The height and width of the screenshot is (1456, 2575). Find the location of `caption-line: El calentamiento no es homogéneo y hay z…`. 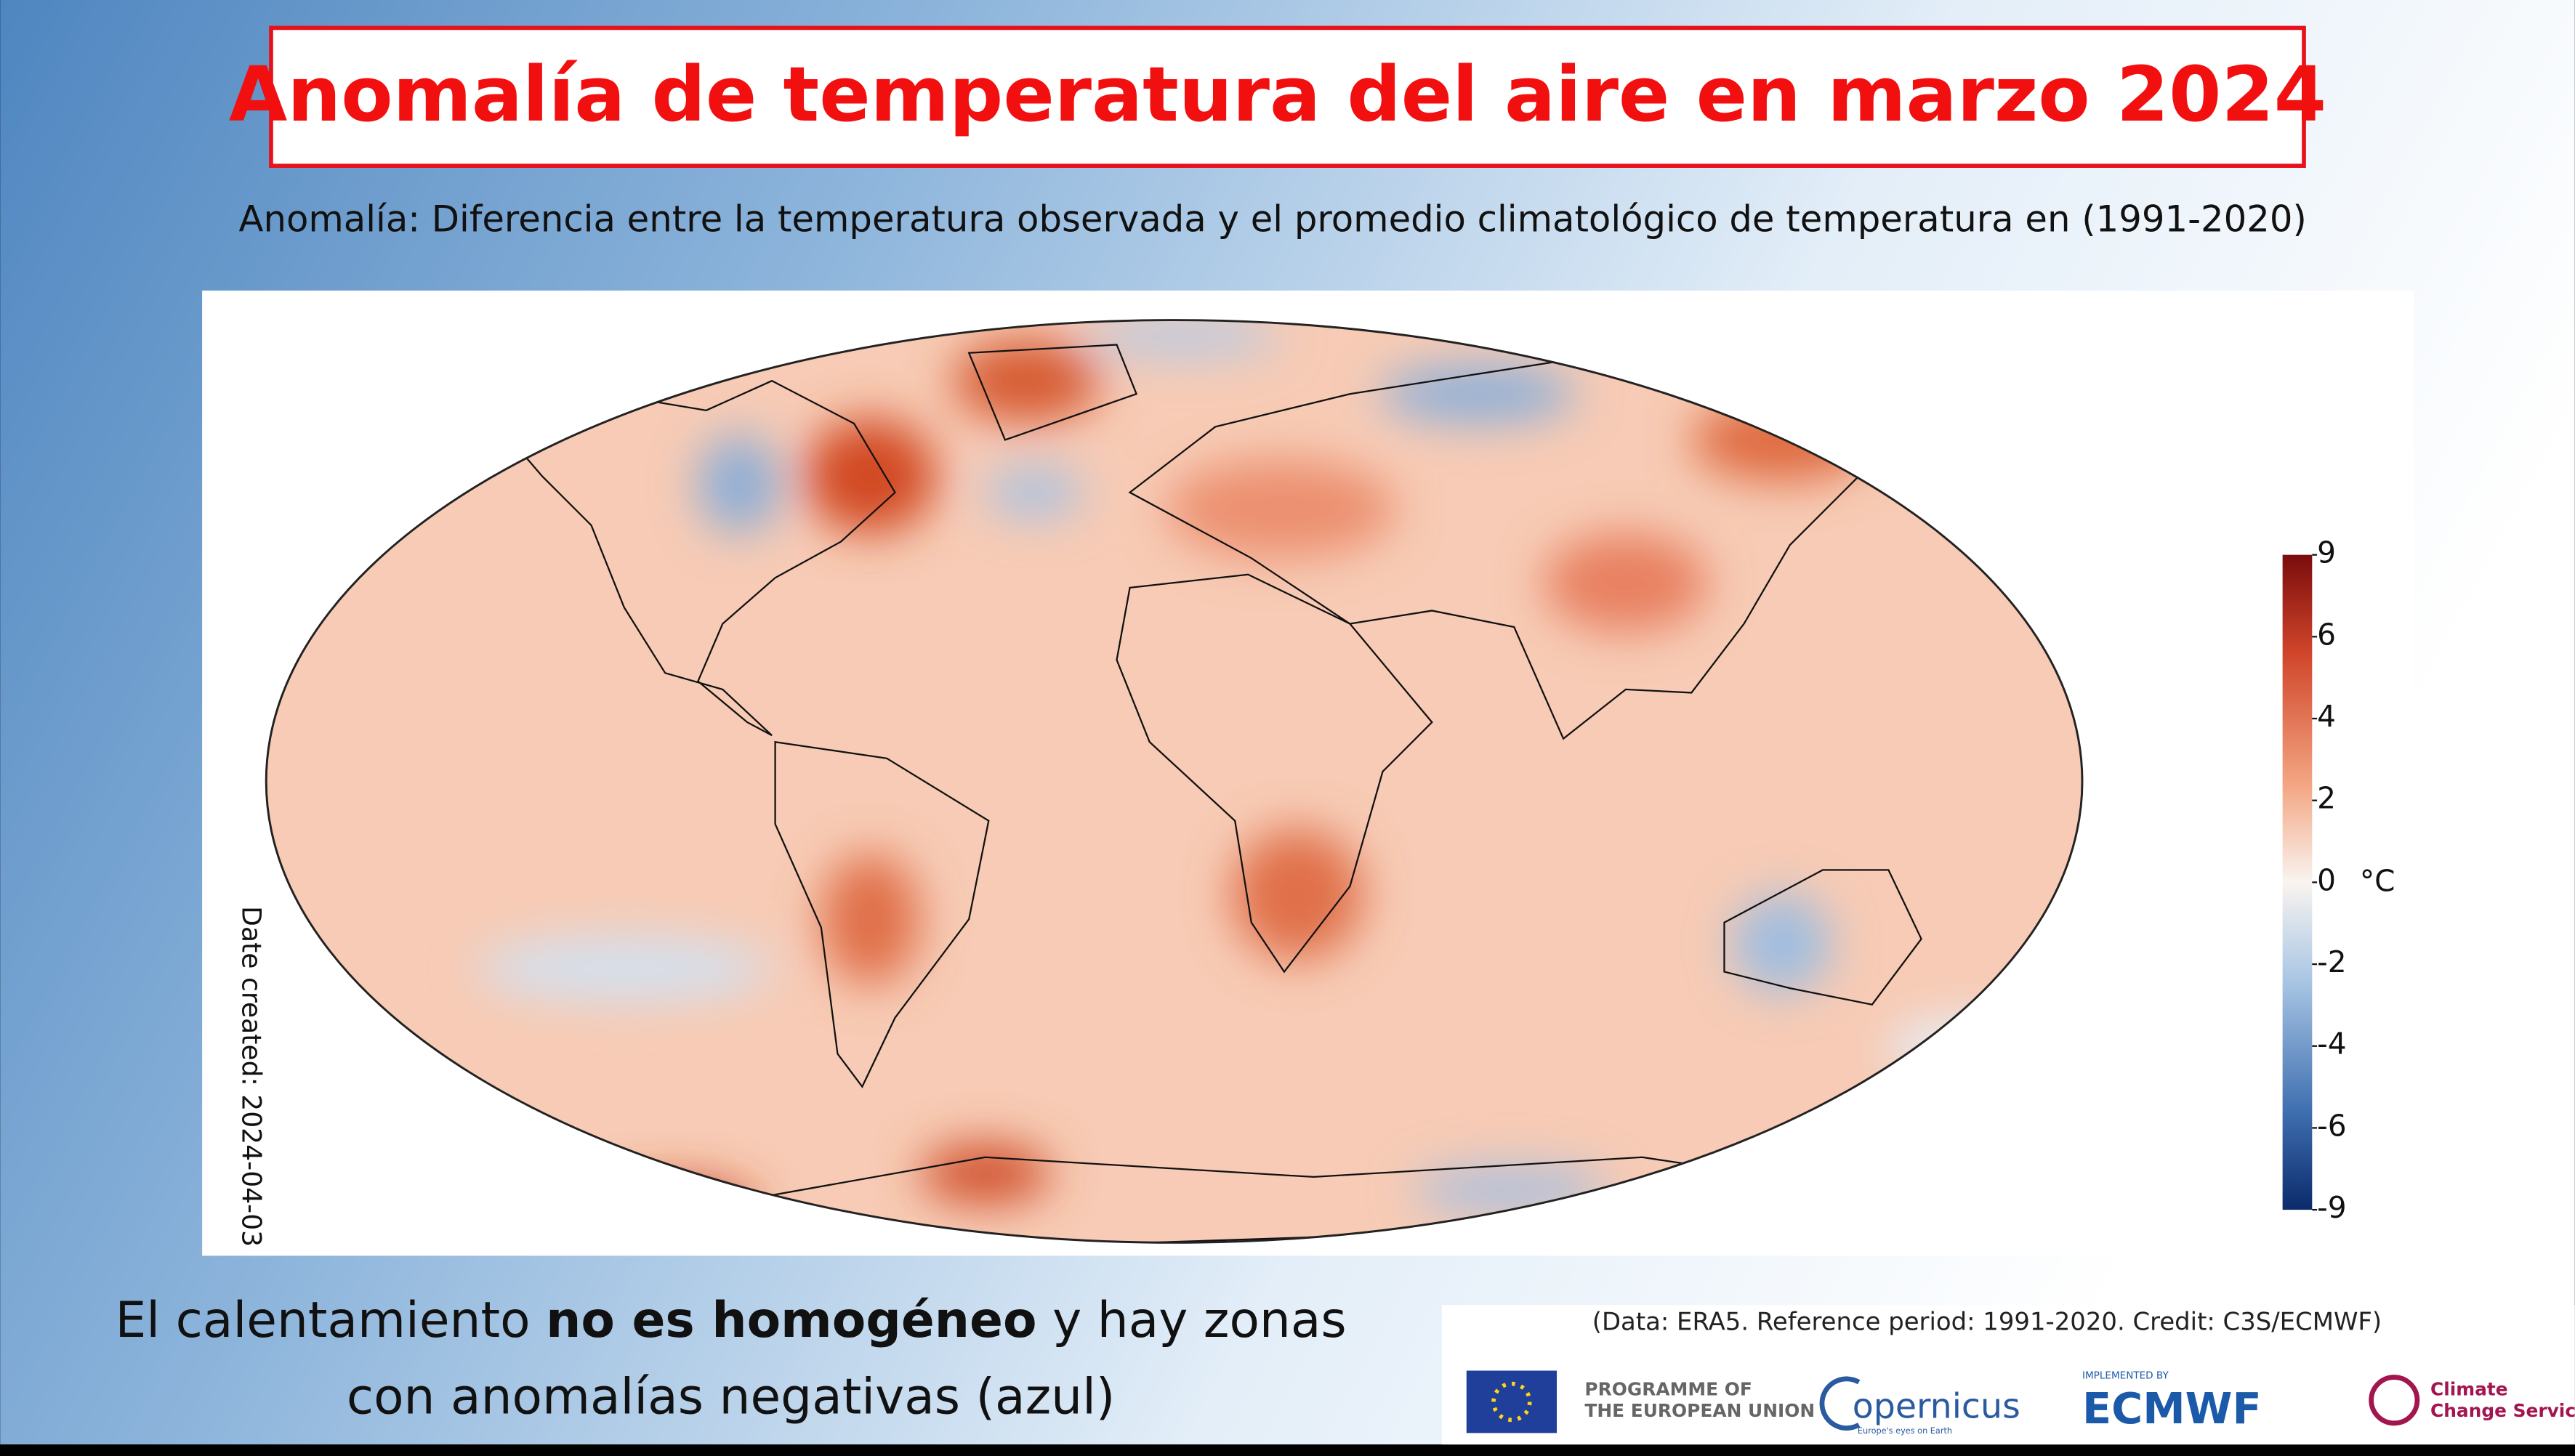

caption-line: El calentamiento no es homogéneo y hay z… is located at coordinates (730, 1319).